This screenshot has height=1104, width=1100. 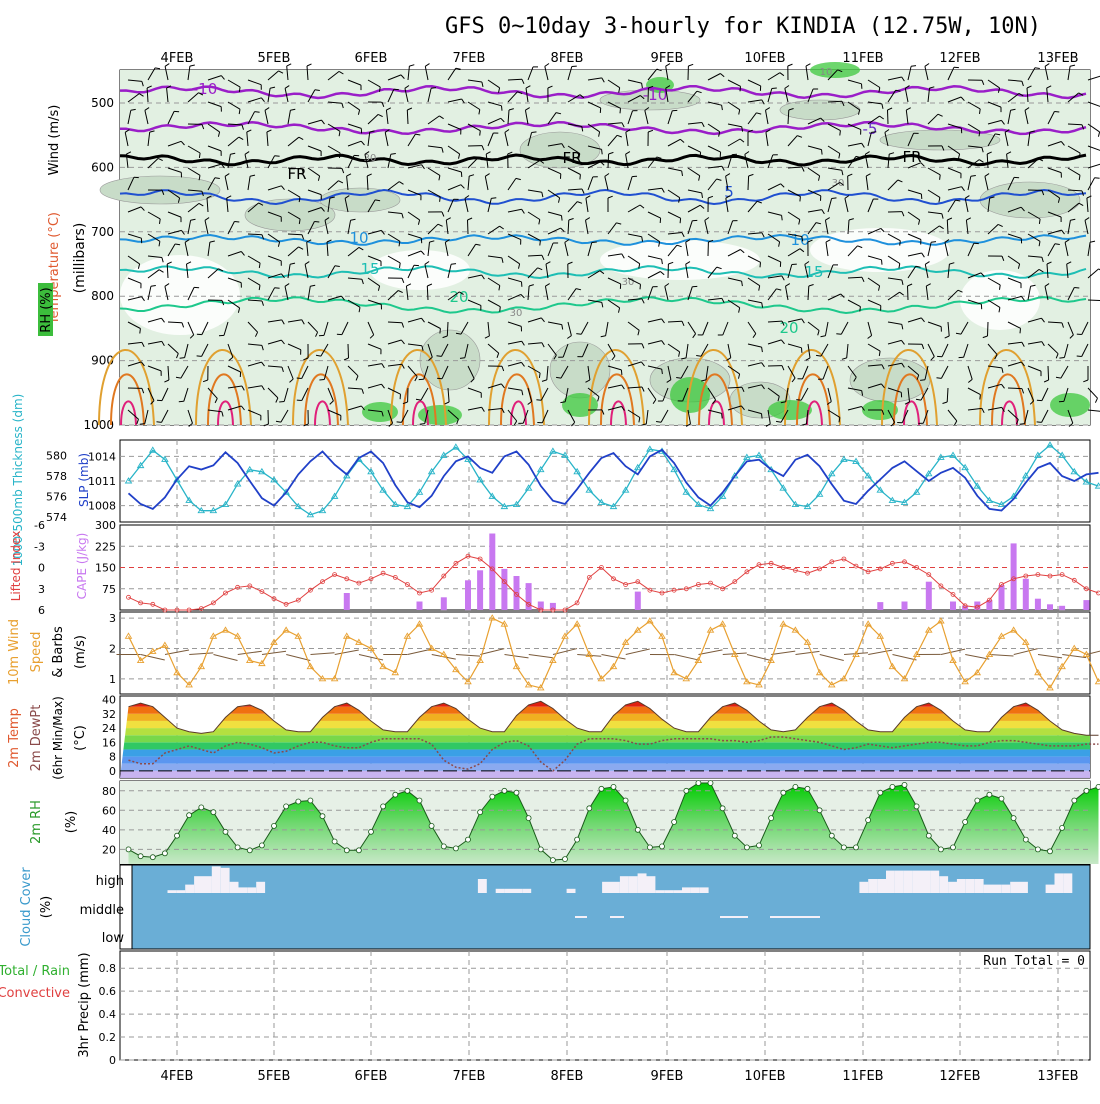 I want to click on lifted-index-tick-label: -3, so click(x=39, y=546).